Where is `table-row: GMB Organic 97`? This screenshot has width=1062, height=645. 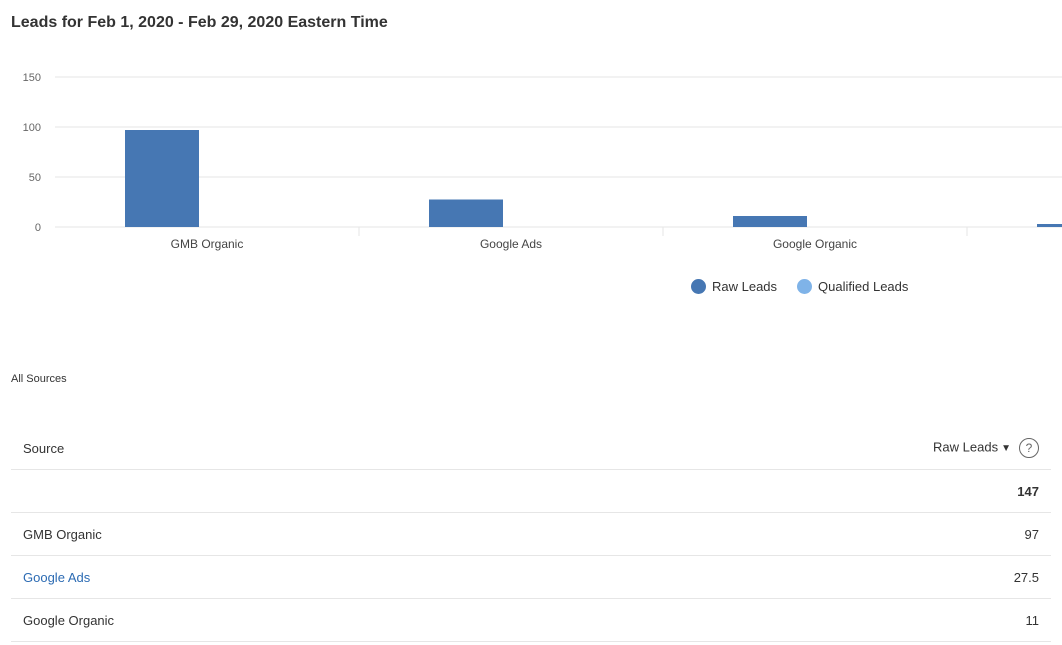
table-row: GMB Organic 97 is located at coordinates (531, 534).